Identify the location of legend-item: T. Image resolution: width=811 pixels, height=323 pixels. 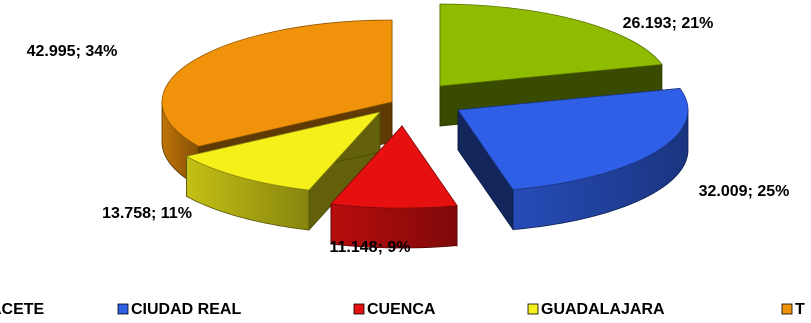
(793, 309).